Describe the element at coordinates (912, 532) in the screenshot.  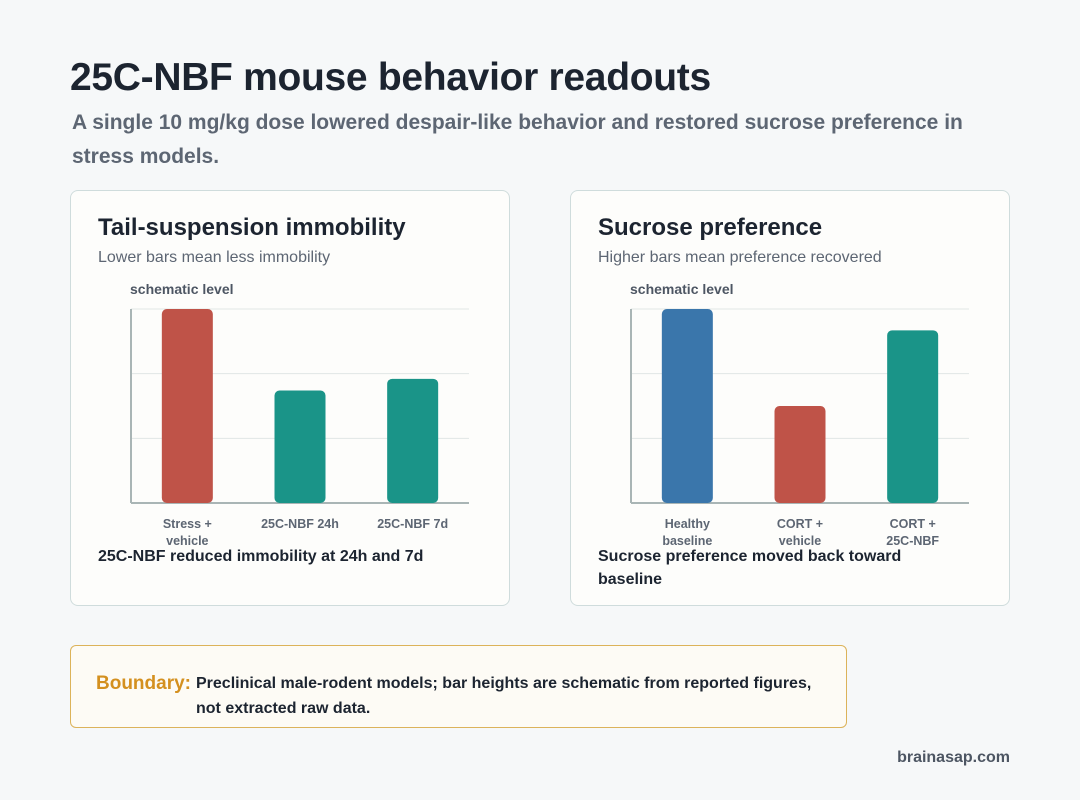
I see `x-tick-label: CORT +25C-NBF` at that location.